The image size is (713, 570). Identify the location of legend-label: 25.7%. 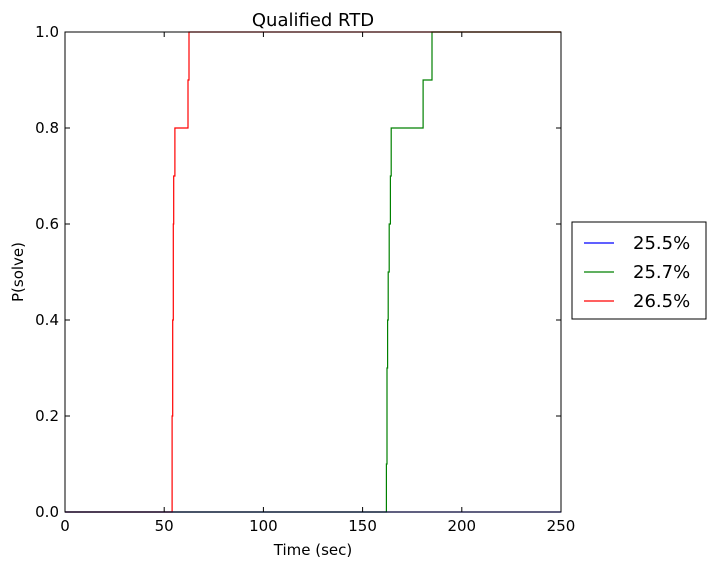
(661, 272).